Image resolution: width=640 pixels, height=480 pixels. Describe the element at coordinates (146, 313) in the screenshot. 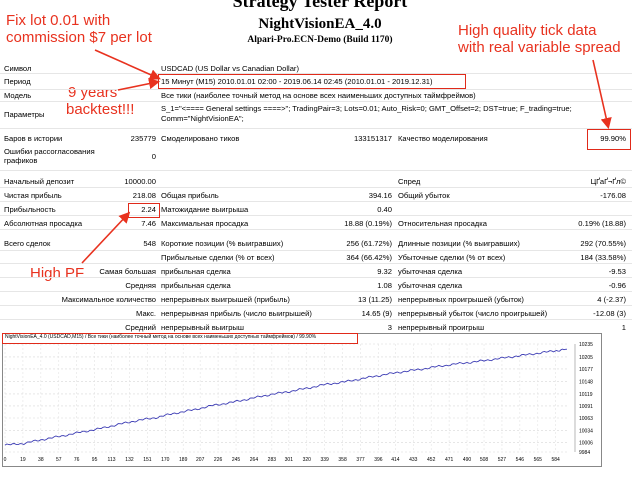

I see `max-label: Макс.` at that location.